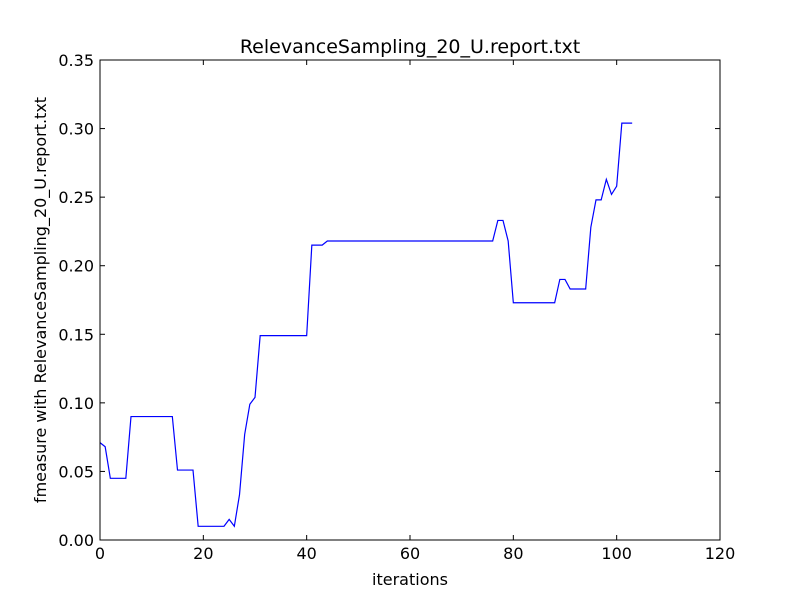 Image resolution: width=800 pixels, height=600 pixels. Describe the element at coordinates (76, 197) in the screenshot. I see `y-tick-label: 0.25` at that location.